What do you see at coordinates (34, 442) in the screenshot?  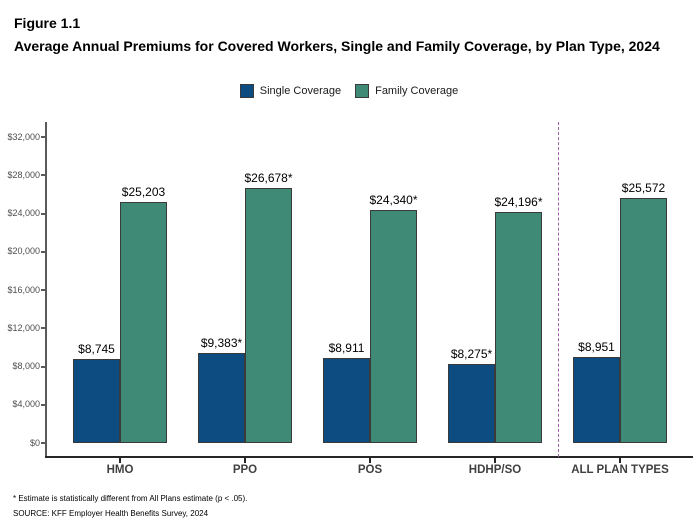 I see `y-axis-tick-label: $0` at bounding box center [34, 442].